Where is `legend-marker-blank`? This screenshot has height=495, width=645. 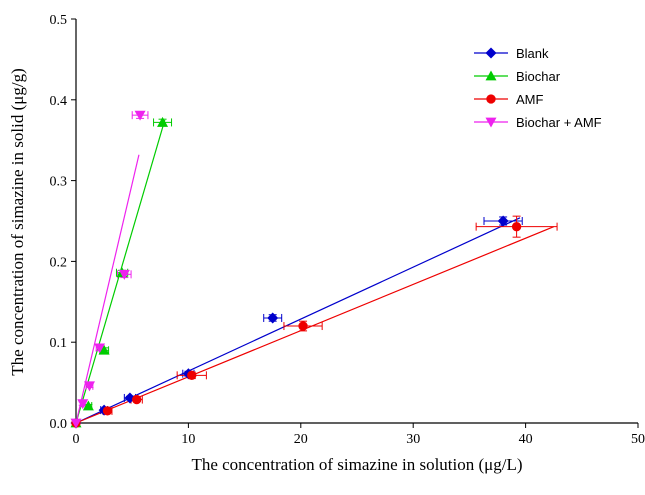 legend-marker-blank is located at coordinates (491, 53).